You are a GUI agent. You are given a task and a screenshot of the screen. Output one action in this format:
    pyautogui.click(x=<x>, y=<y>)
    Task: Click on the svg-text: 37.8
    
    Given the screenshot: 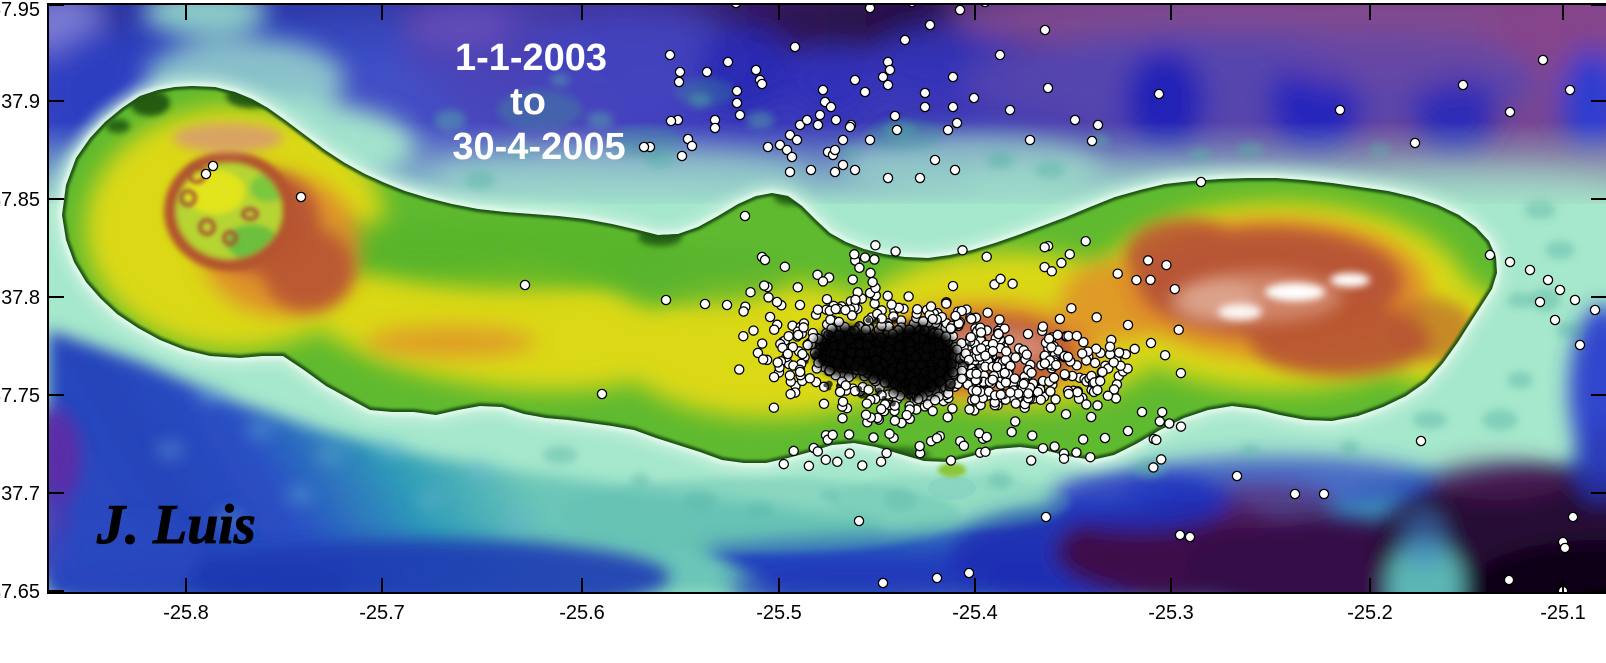 What is the action you would take?
    pyautogui.click(x=20, y=298)
    